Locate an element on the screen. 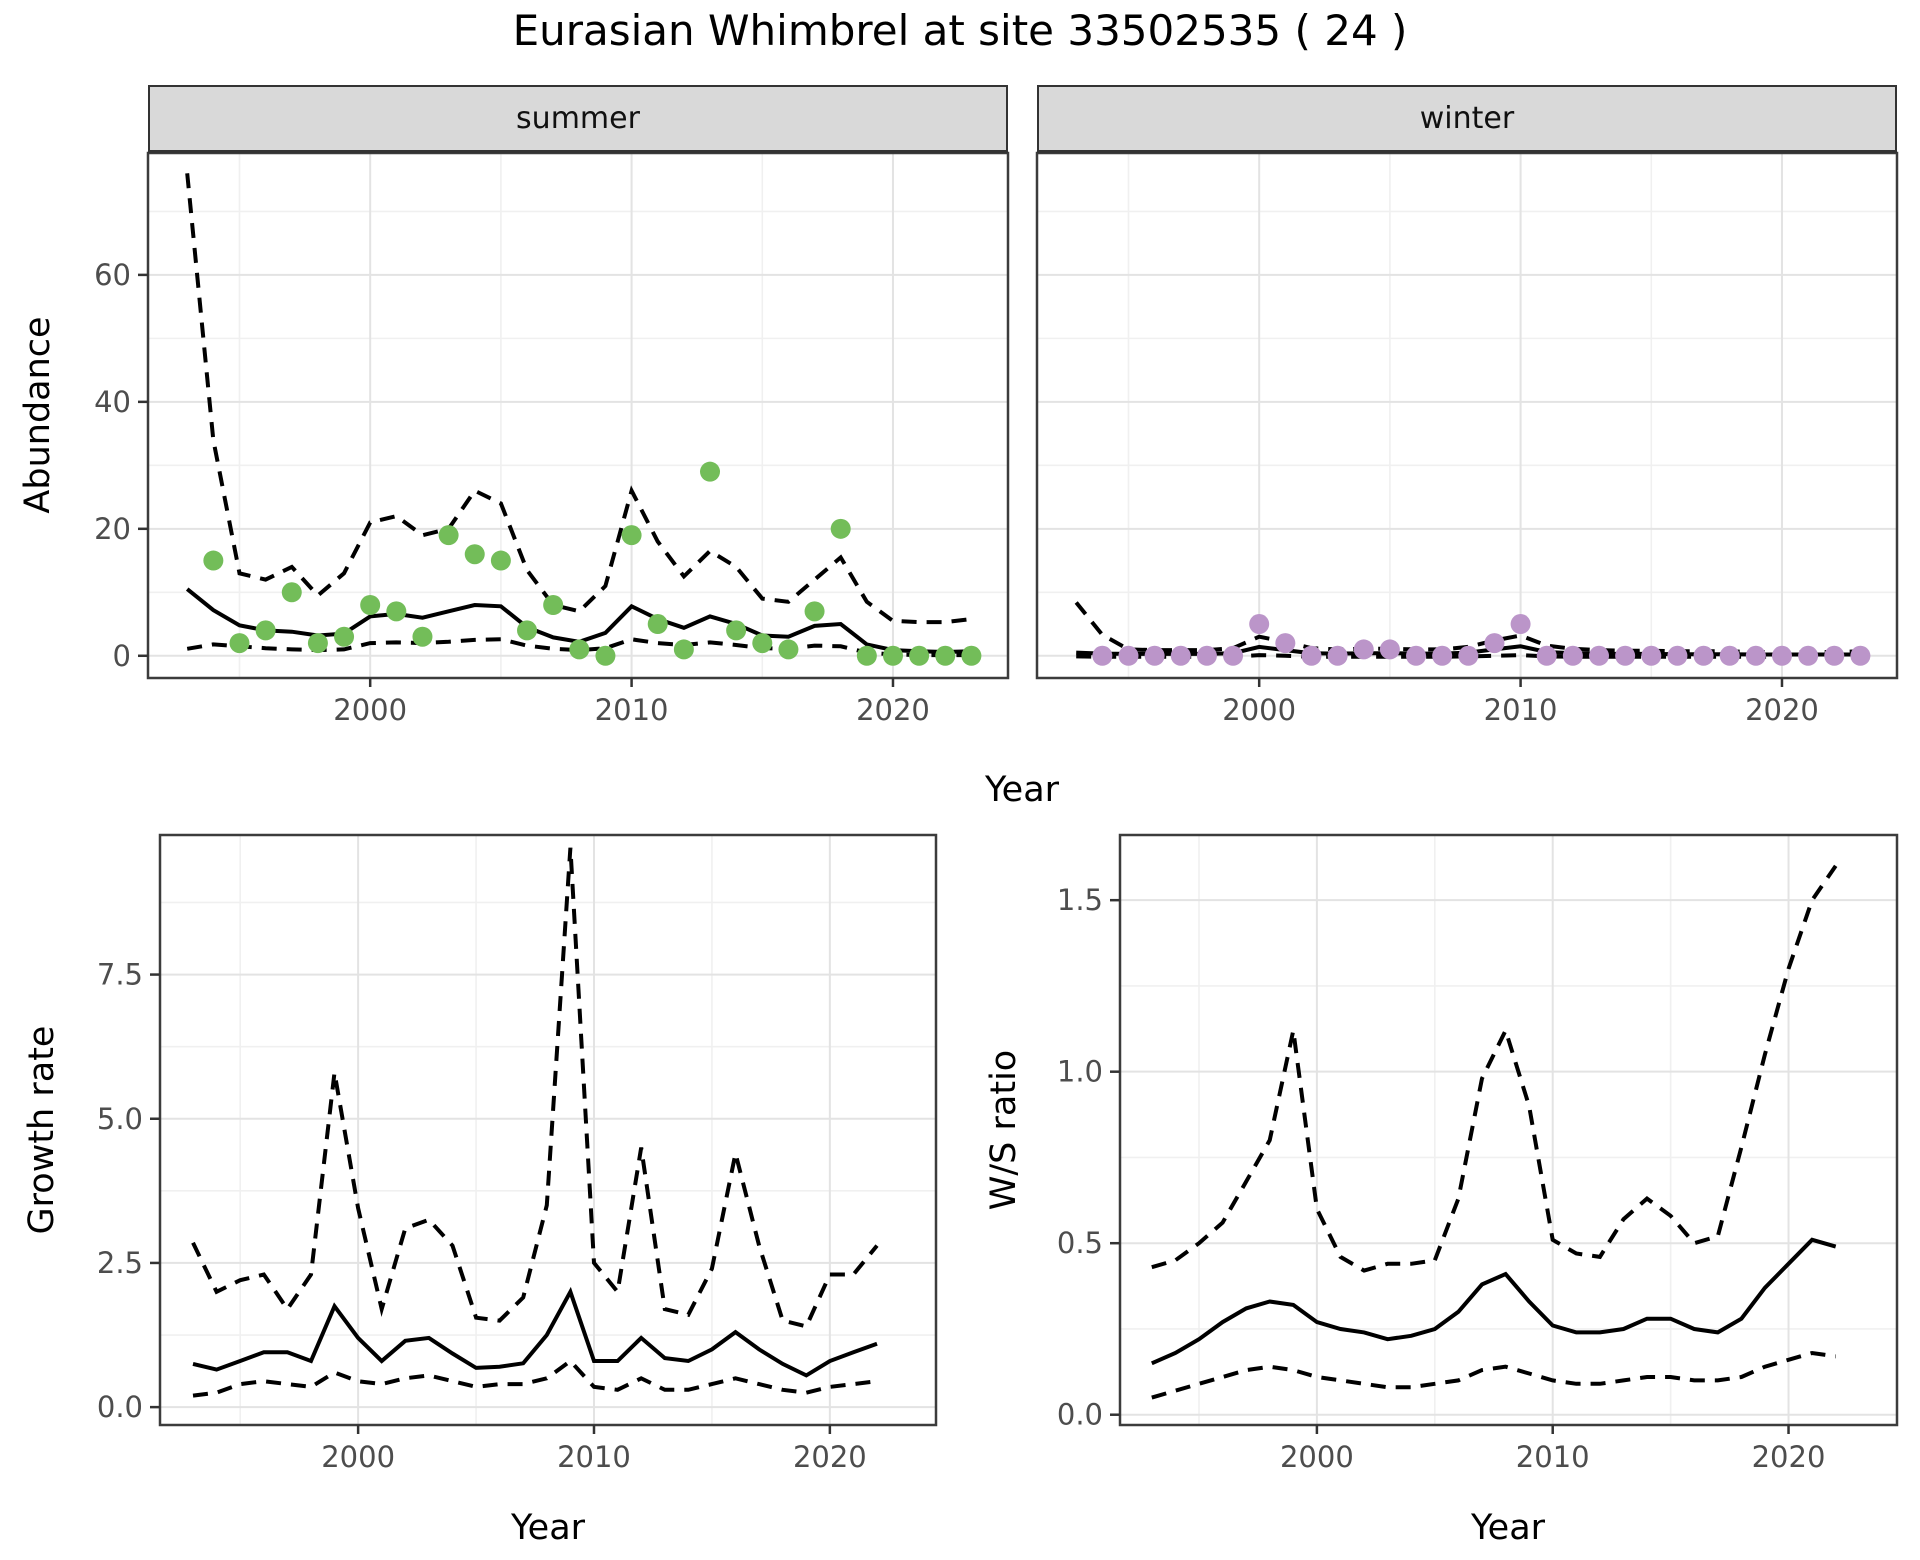 The height and width of the screenshot is (1560, 1920). y-tick-label: 40 is located at coordinates (112, 402).